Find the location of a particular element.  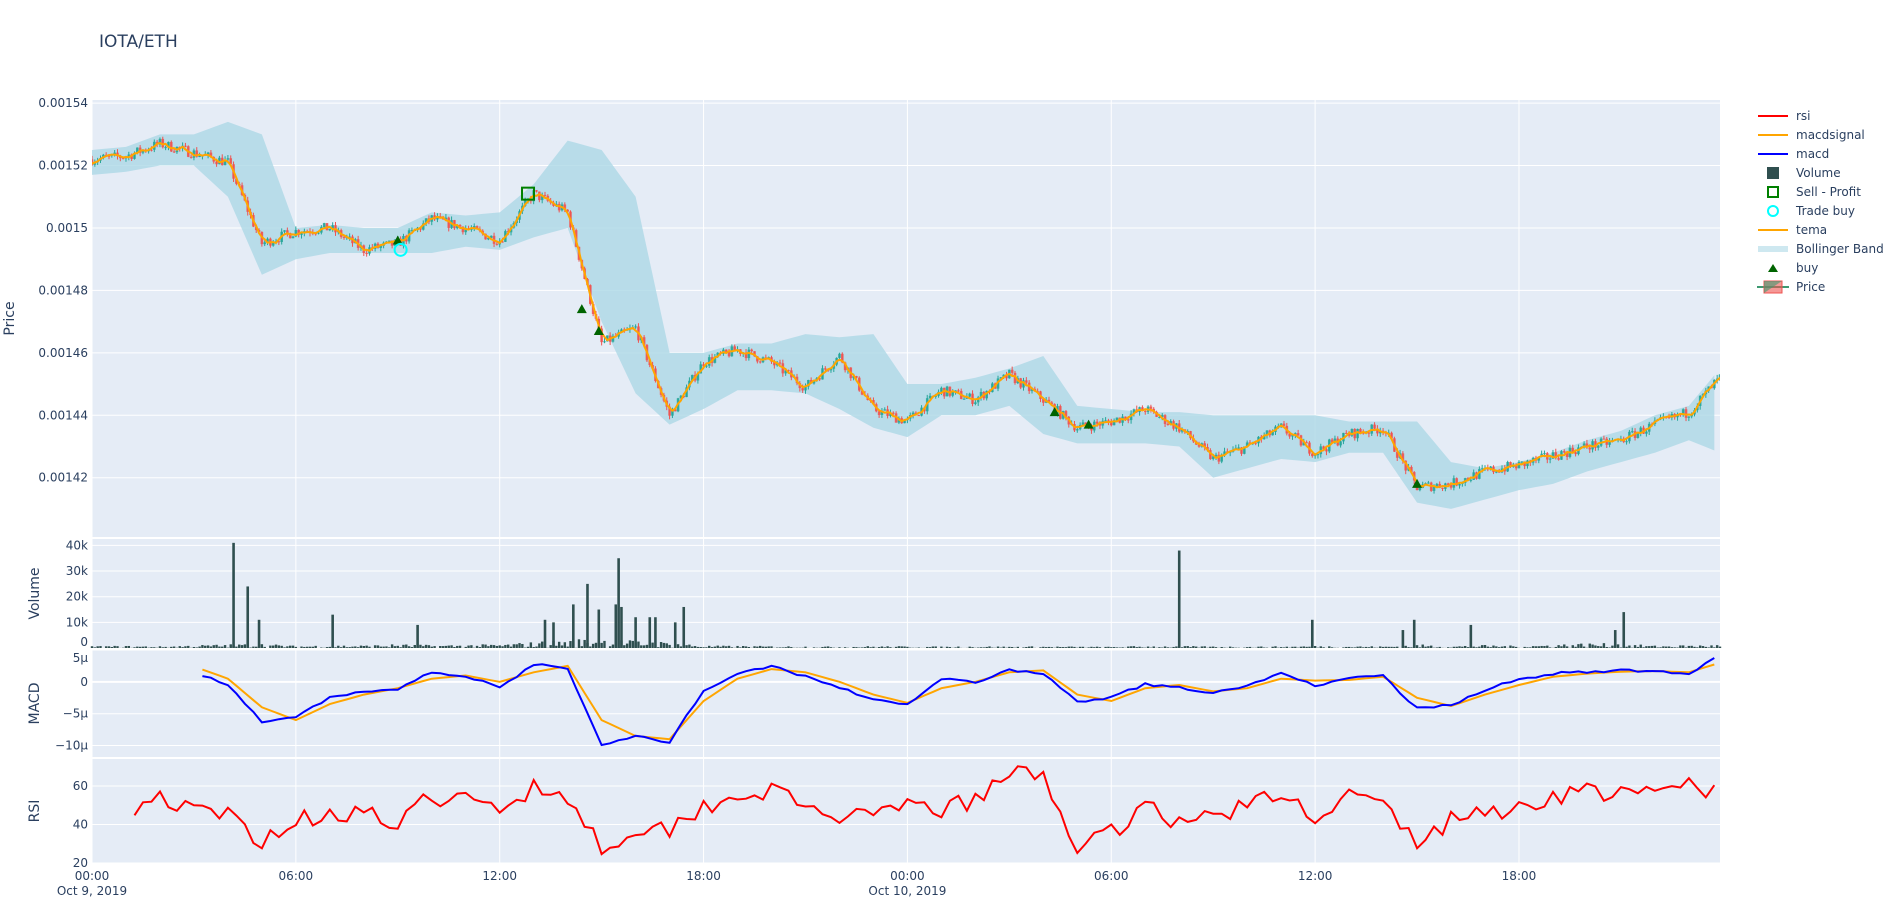

legend-item-macd: macd is located at coordinates (1820, 153).